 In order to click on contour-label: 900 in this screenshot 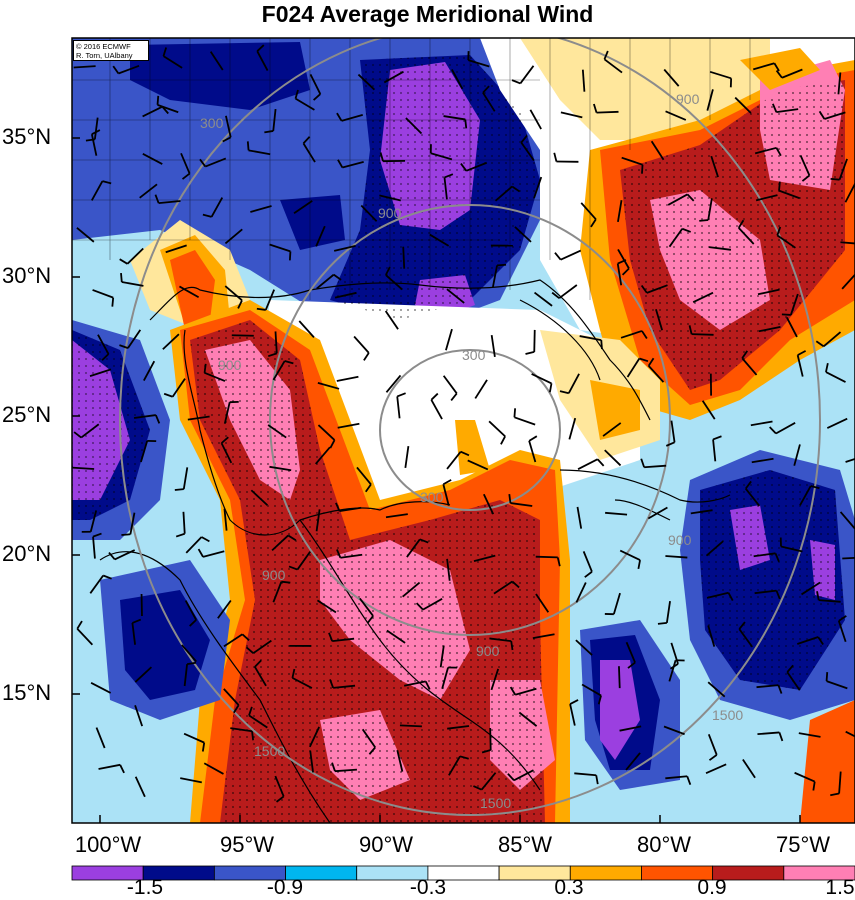, I will do `click(488, 651)`.